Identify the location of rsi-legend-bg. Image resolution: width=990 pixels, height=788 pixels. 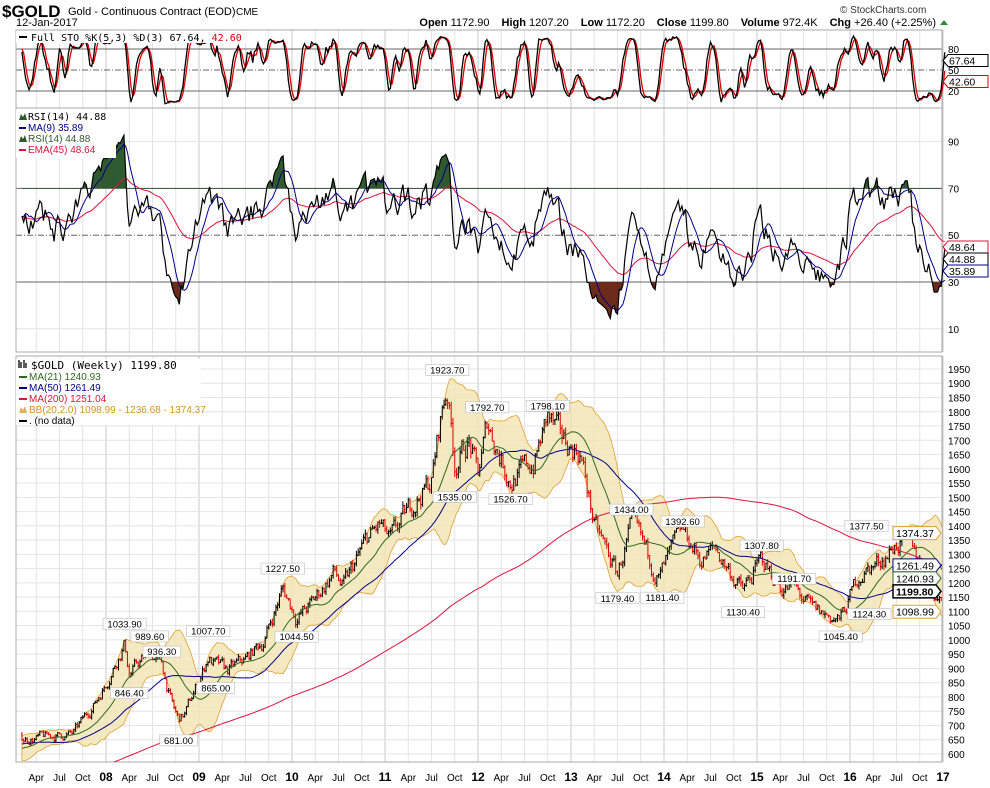
(66, 134).